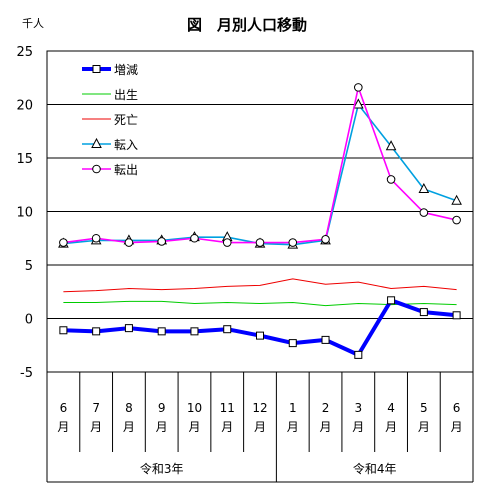 The width and height of the screenshot is (491, 491). What do you see at coordinates (126, 145) in the screenshot?
I see `legend-label: 転入` at bounding box center [126, 145].